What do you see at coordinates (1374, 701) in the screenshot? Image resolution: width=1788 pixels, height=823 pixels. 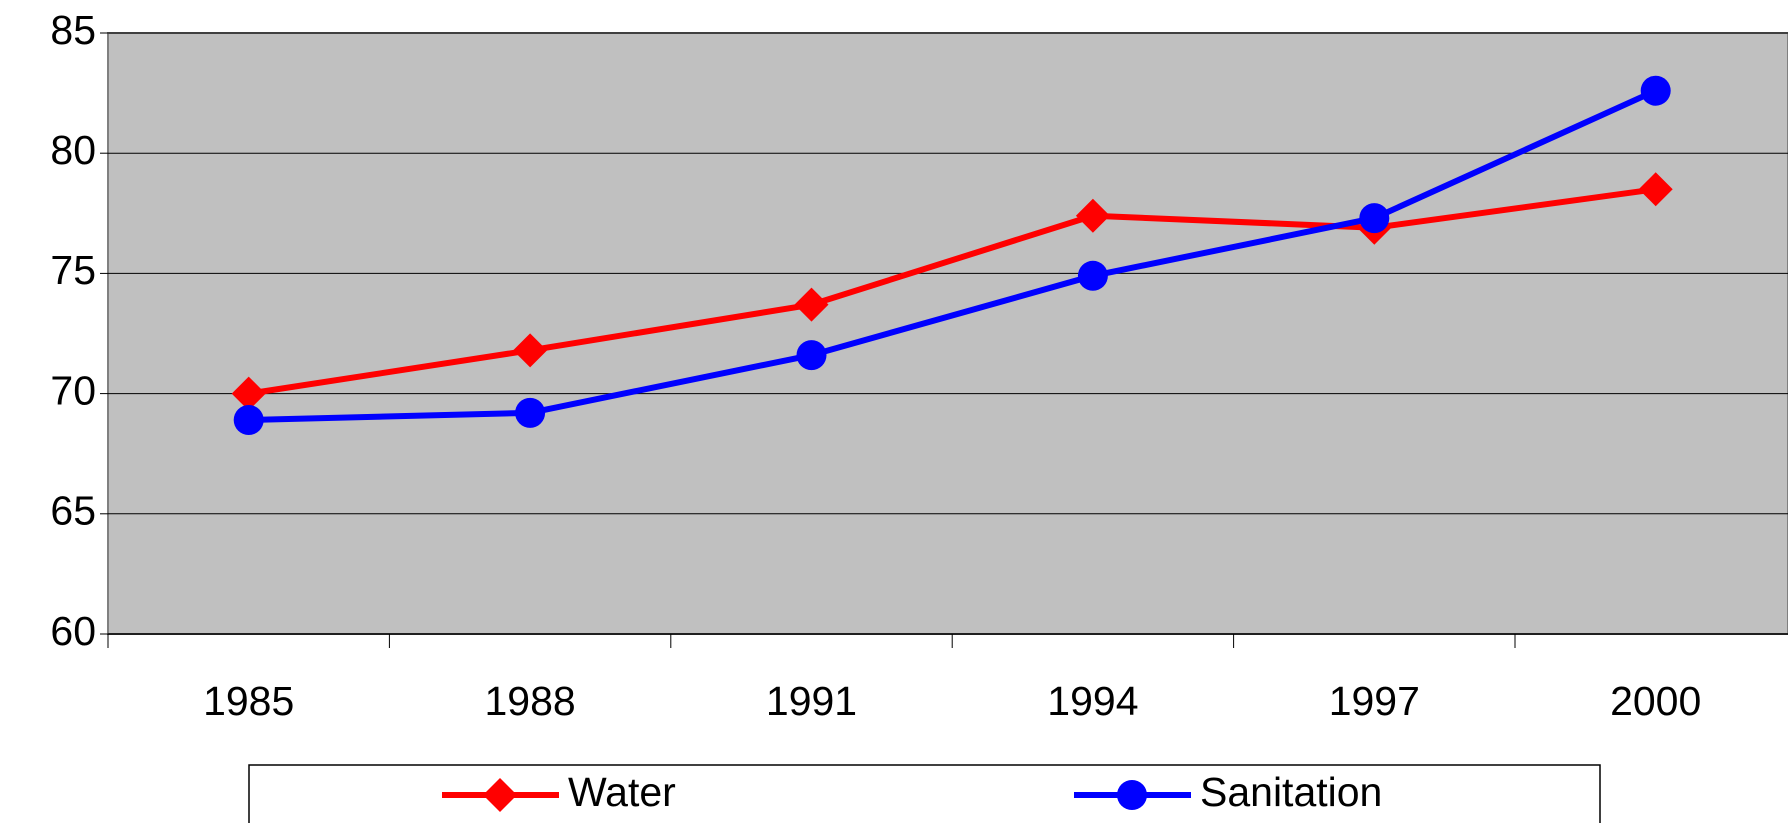 I see `x-tick-label: 1997` at bounding box center [1374, 701].